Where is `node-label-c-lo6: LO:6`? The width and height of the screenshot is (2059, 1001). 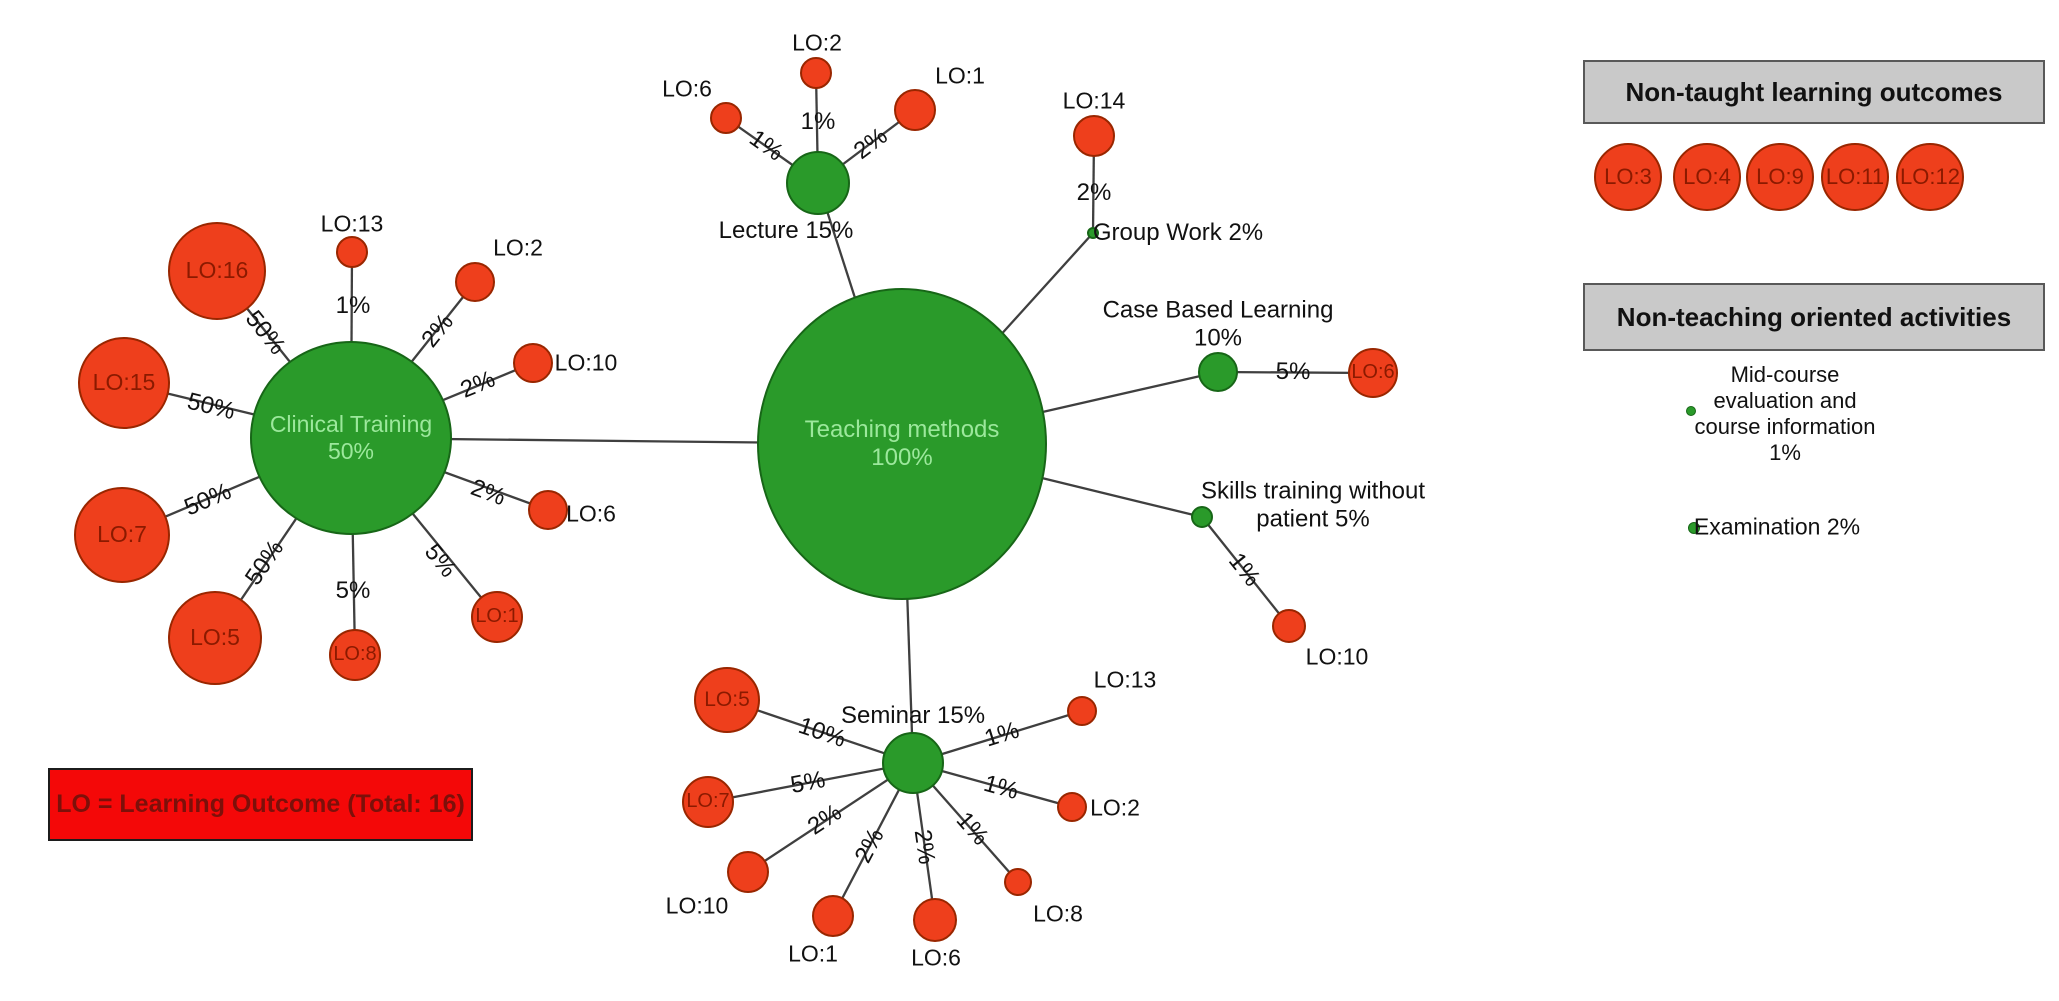 node-label-c-lo6: LO:6 is located at coordinates (591, 513).